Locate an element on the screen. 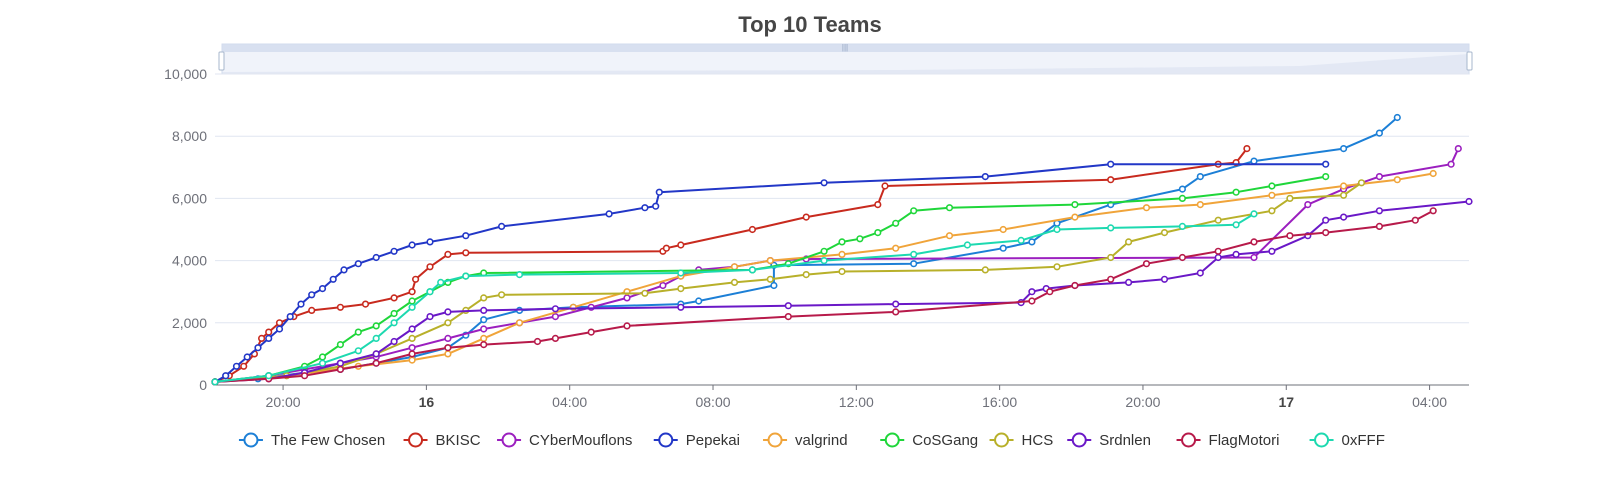  legend-item: Pepekai is located at coordinates (696, 440).